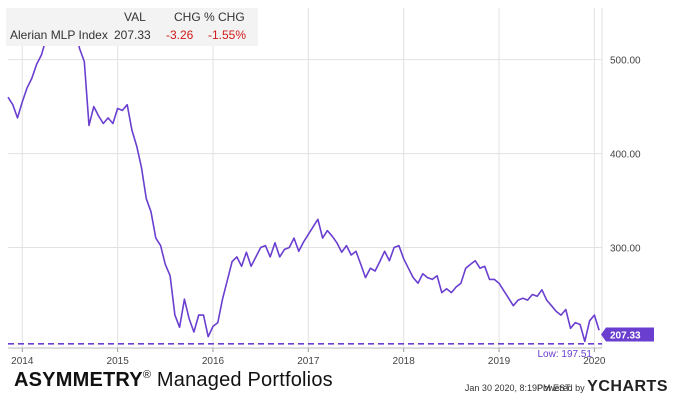 This screenshot has height=402, width=680. I want to click on powered-by: Powered by YCHARTS, so click(602, 387).